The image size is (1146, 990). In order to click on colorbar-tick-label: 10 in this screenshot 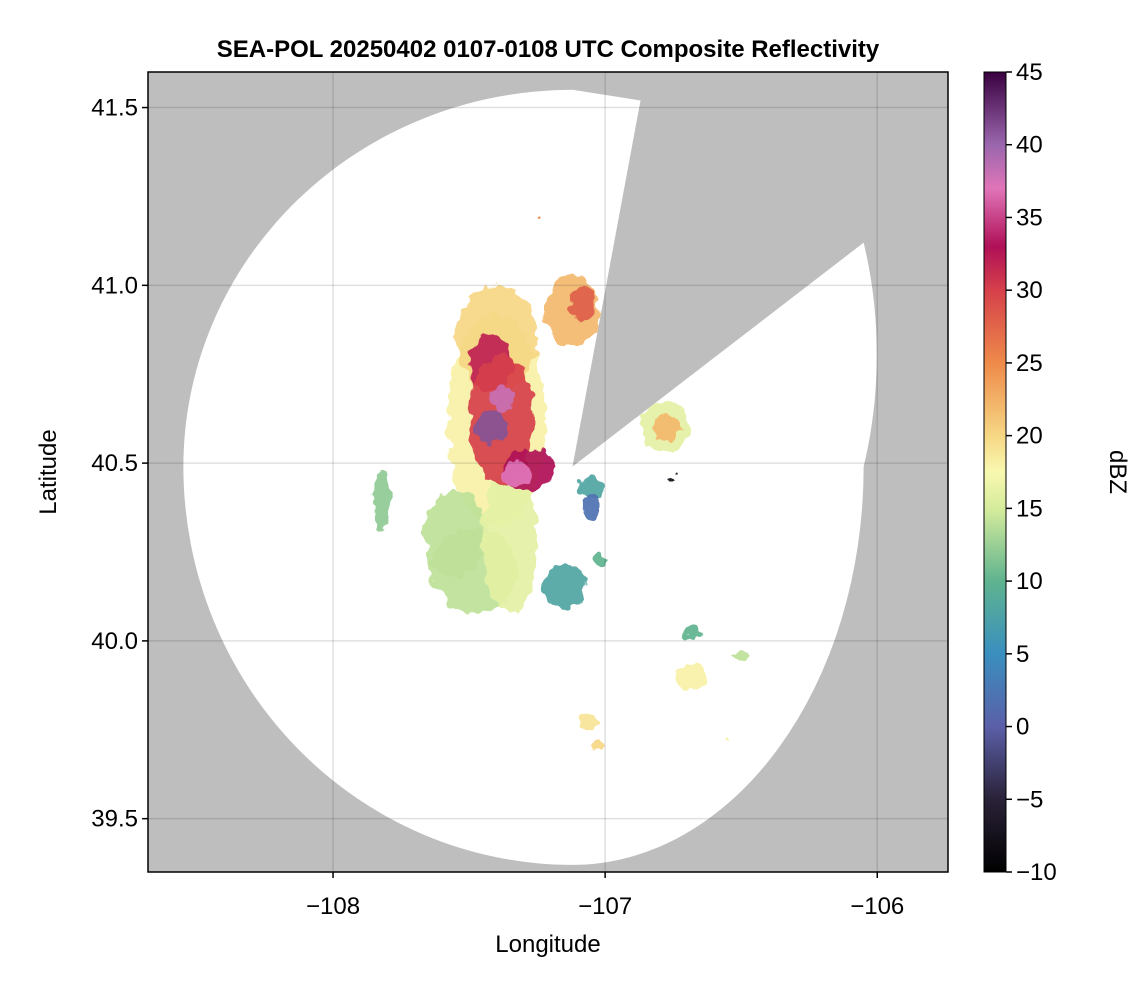, I will do `click(1029, 581)`.